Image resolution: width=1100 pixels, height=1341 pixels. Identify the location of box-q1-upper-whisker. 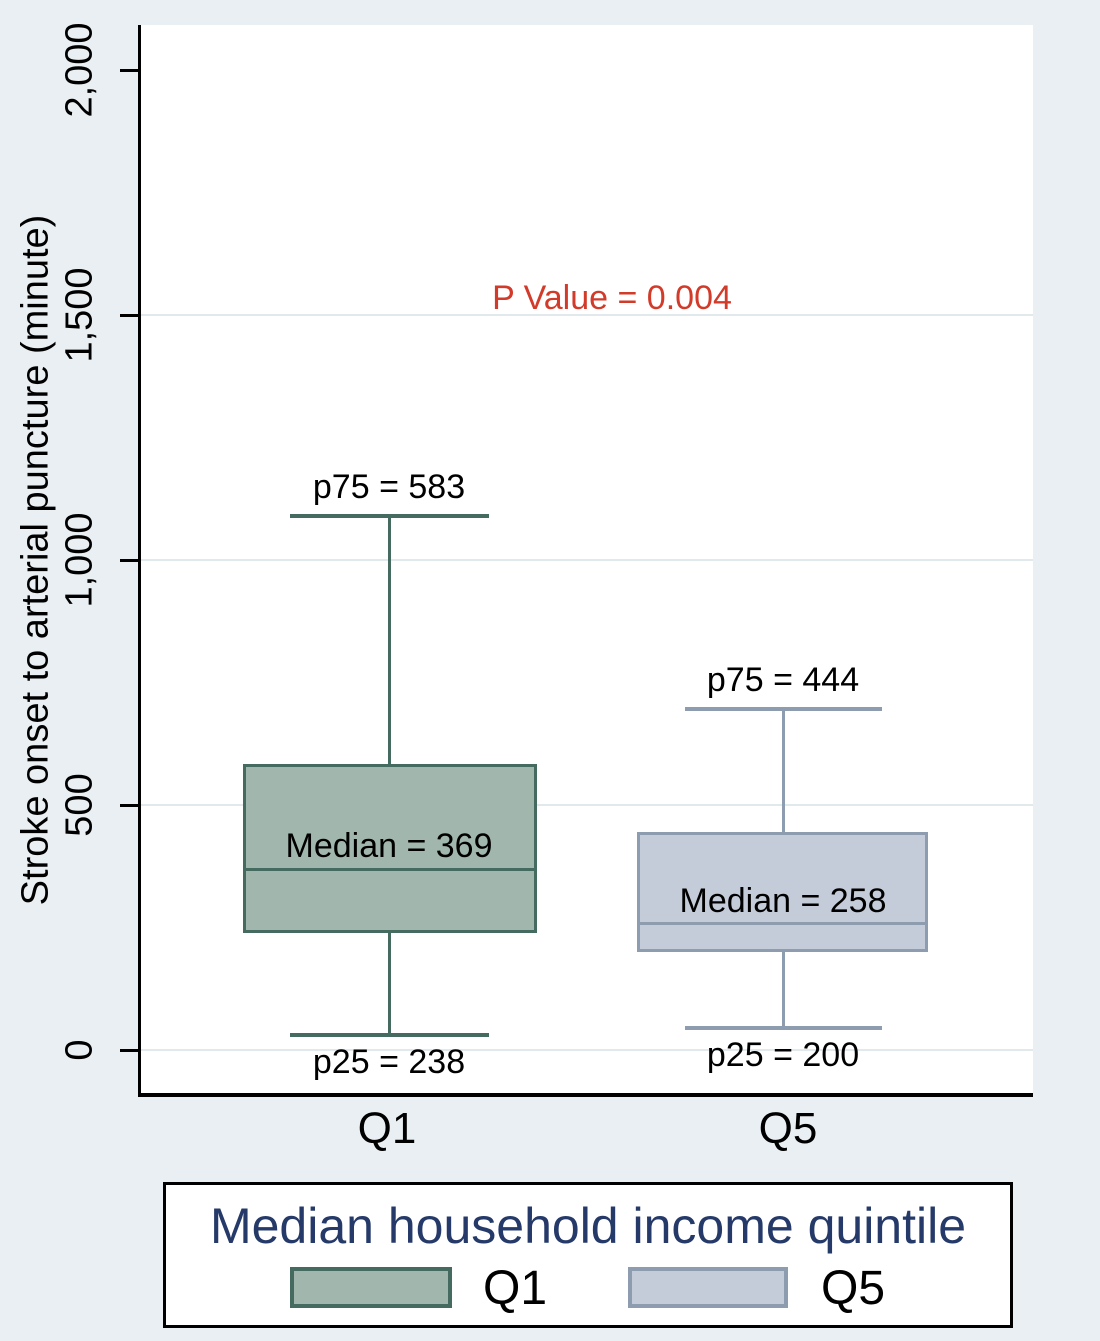
(389, 640).